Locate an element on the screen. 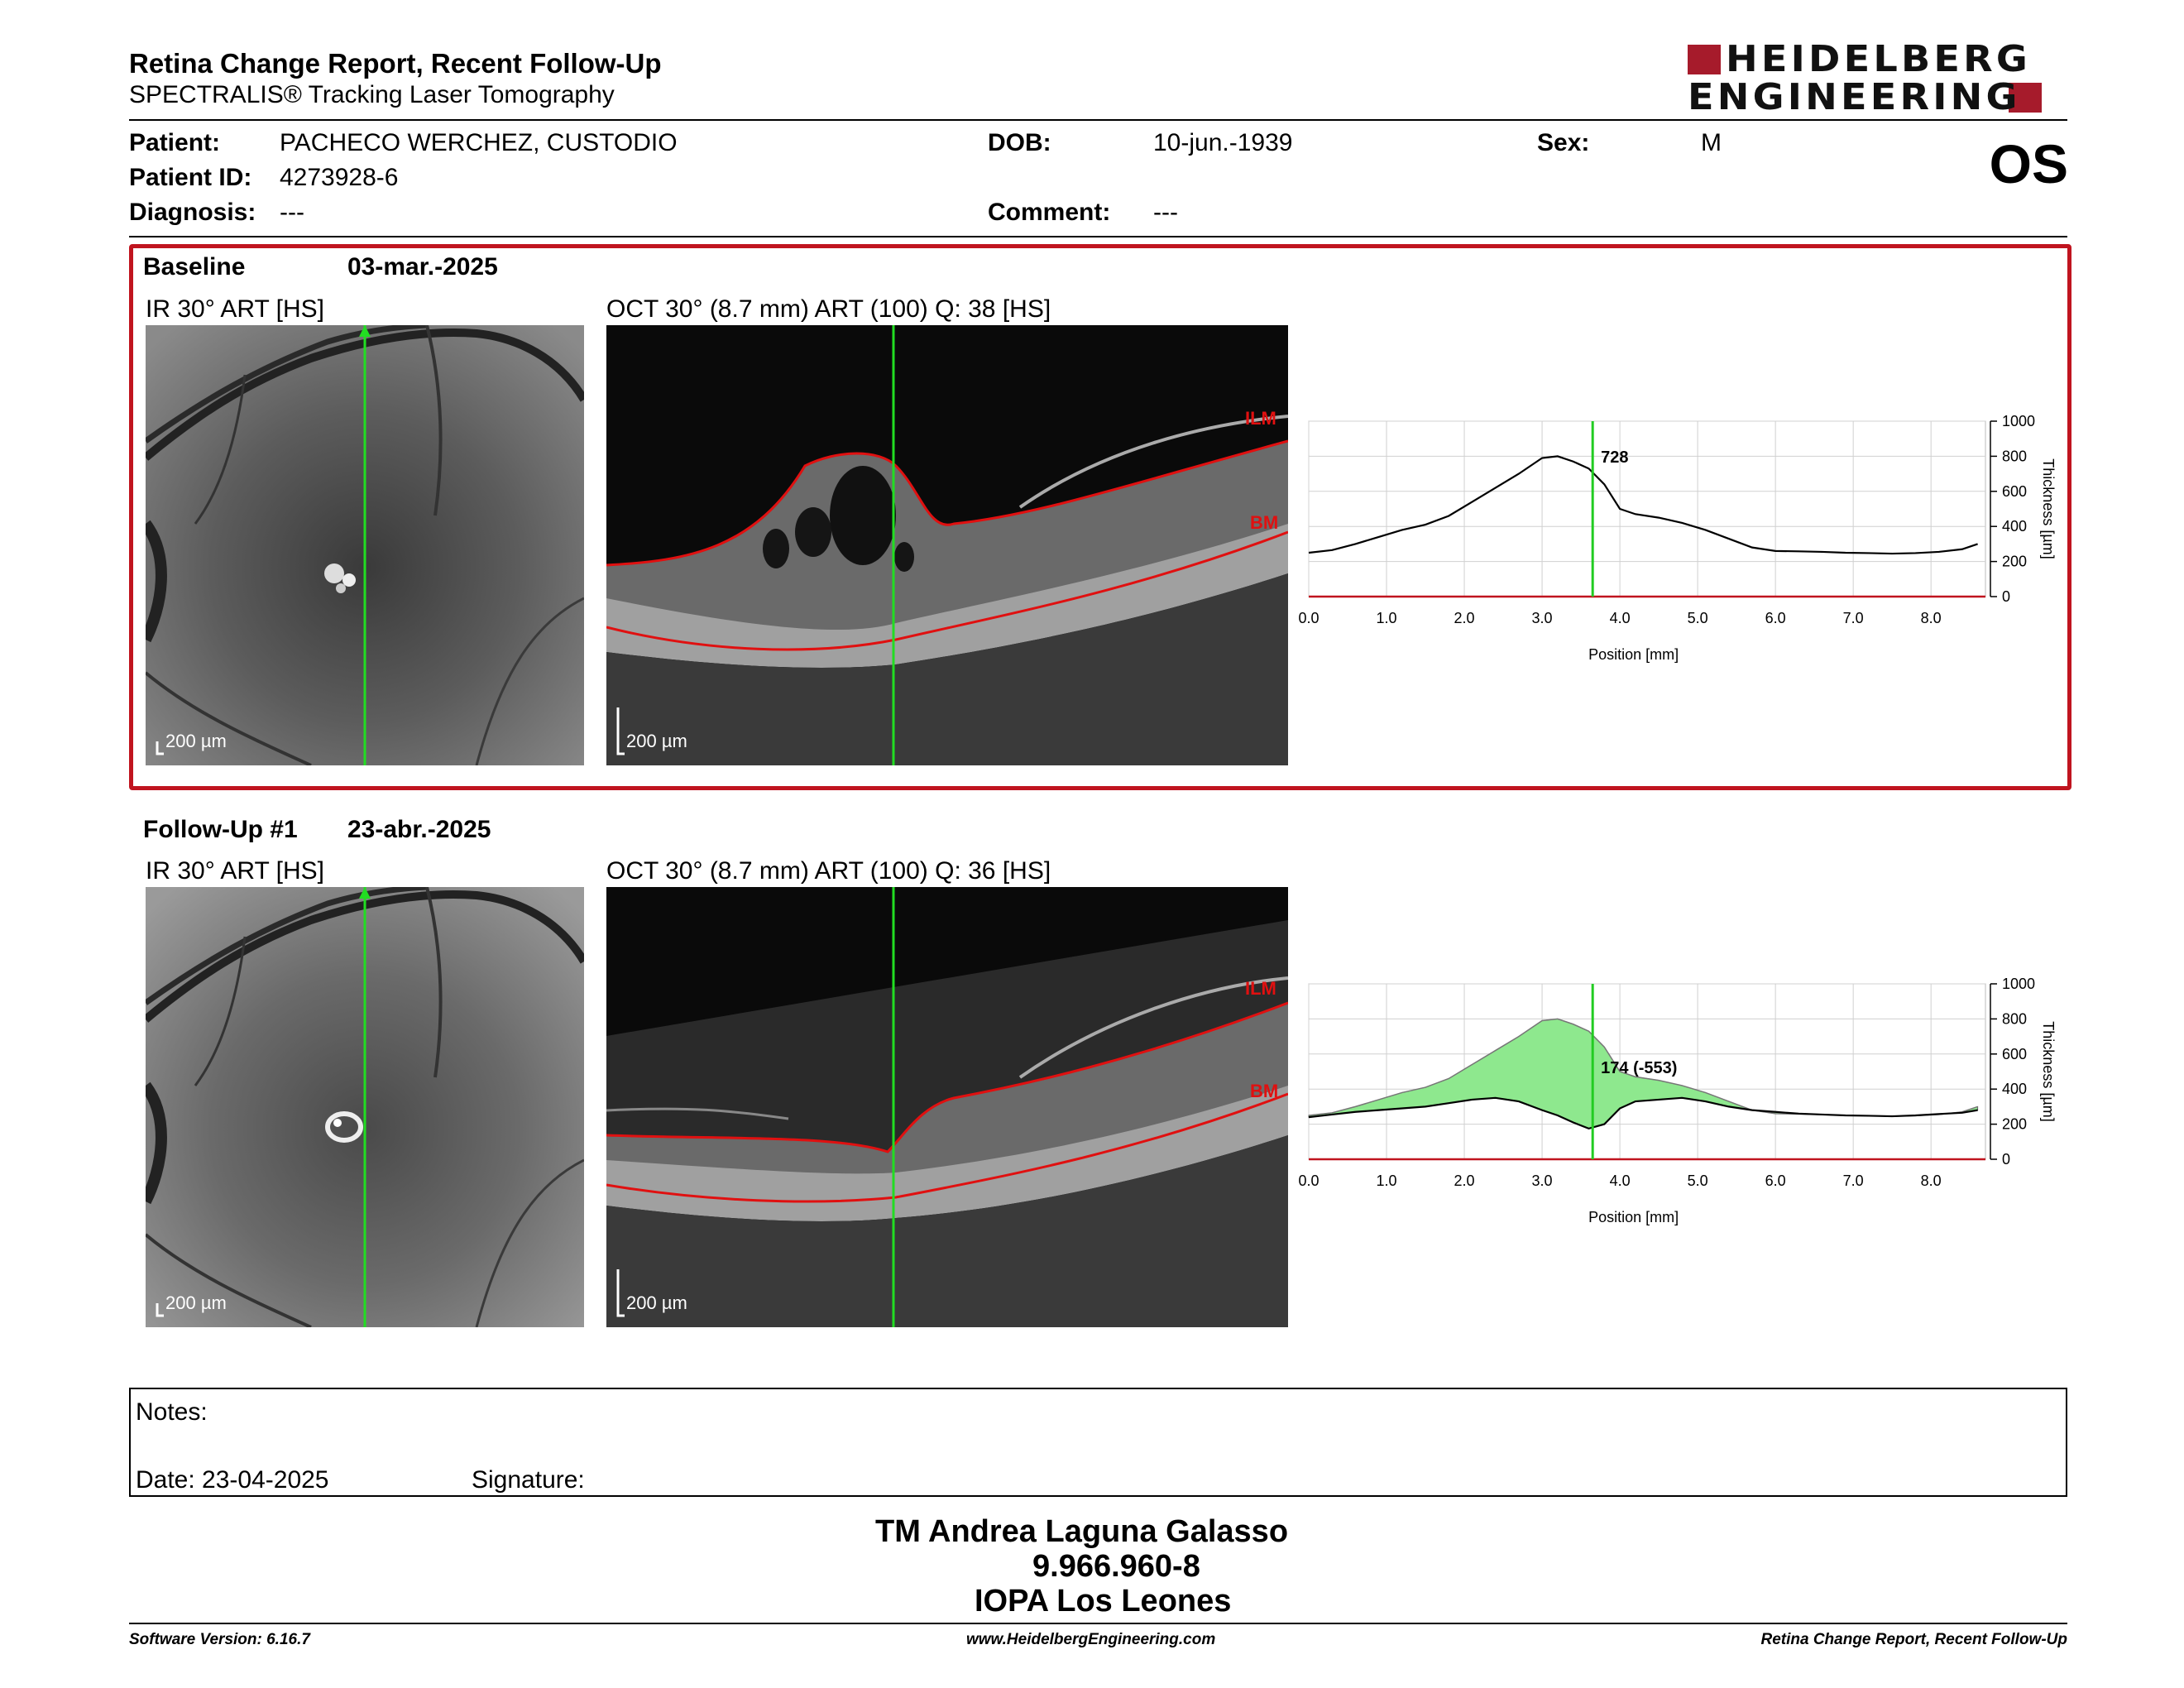 The image size is (2184, 1688). baseline-title: Baseline is located at coordinates (194, 267).